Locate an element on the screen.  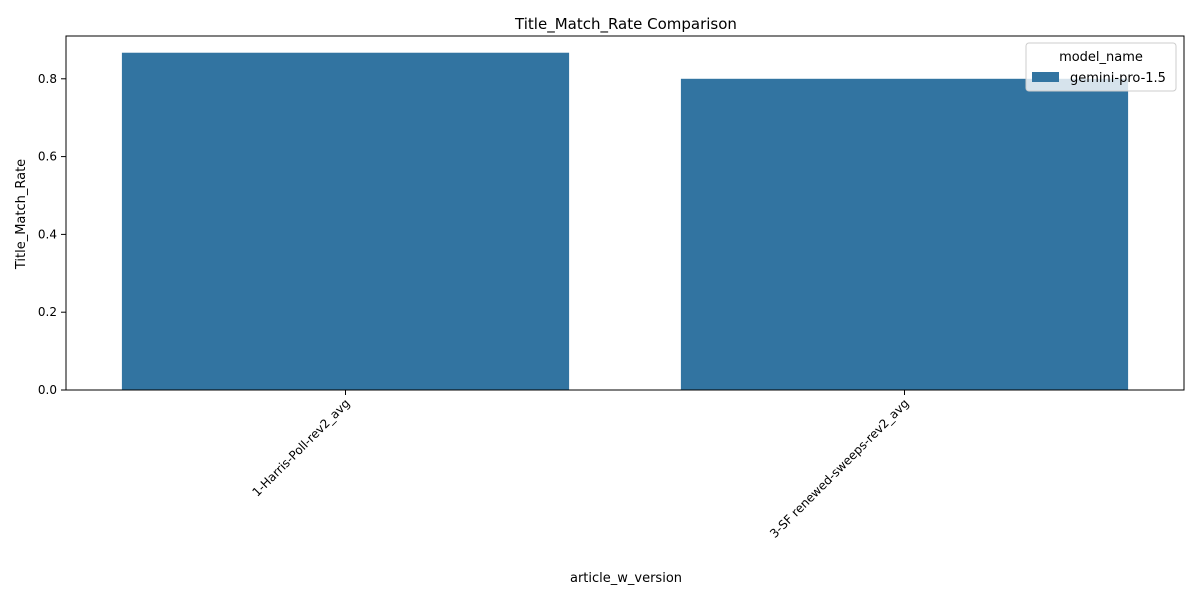
legend-items: gemini-pro-1.5 is located at coordinates (1099, 78).